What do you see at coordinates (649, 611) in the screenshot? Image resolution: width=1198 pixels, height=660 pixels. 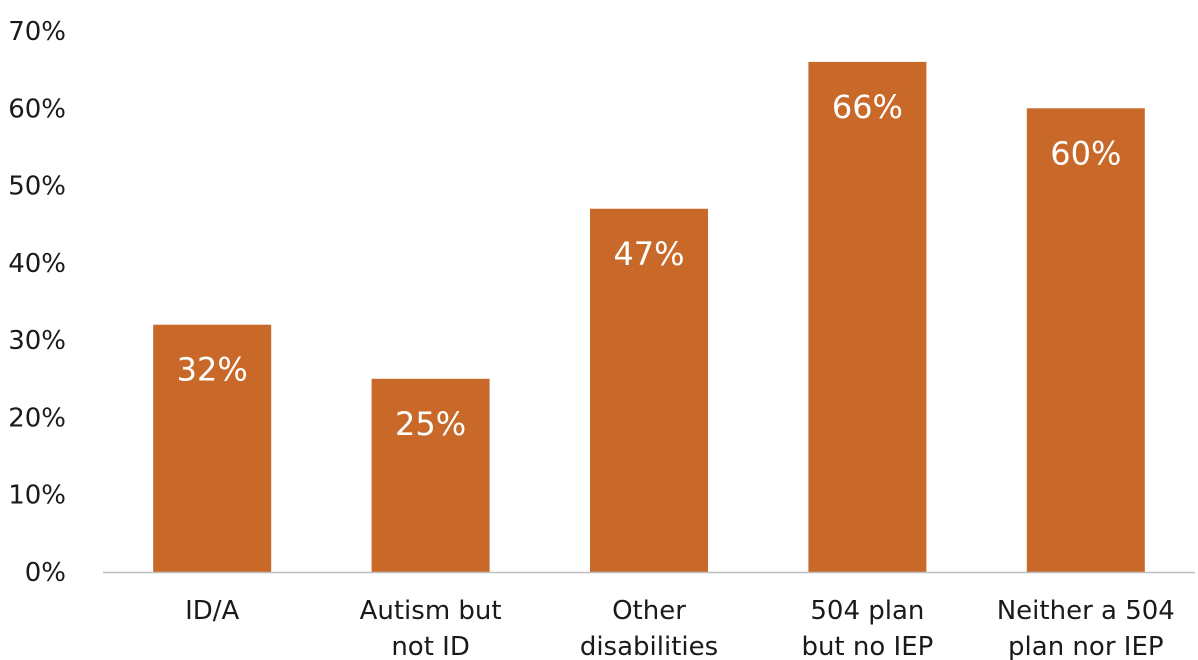 I see `category-label-line: Other` at bounding box center [649, 611].